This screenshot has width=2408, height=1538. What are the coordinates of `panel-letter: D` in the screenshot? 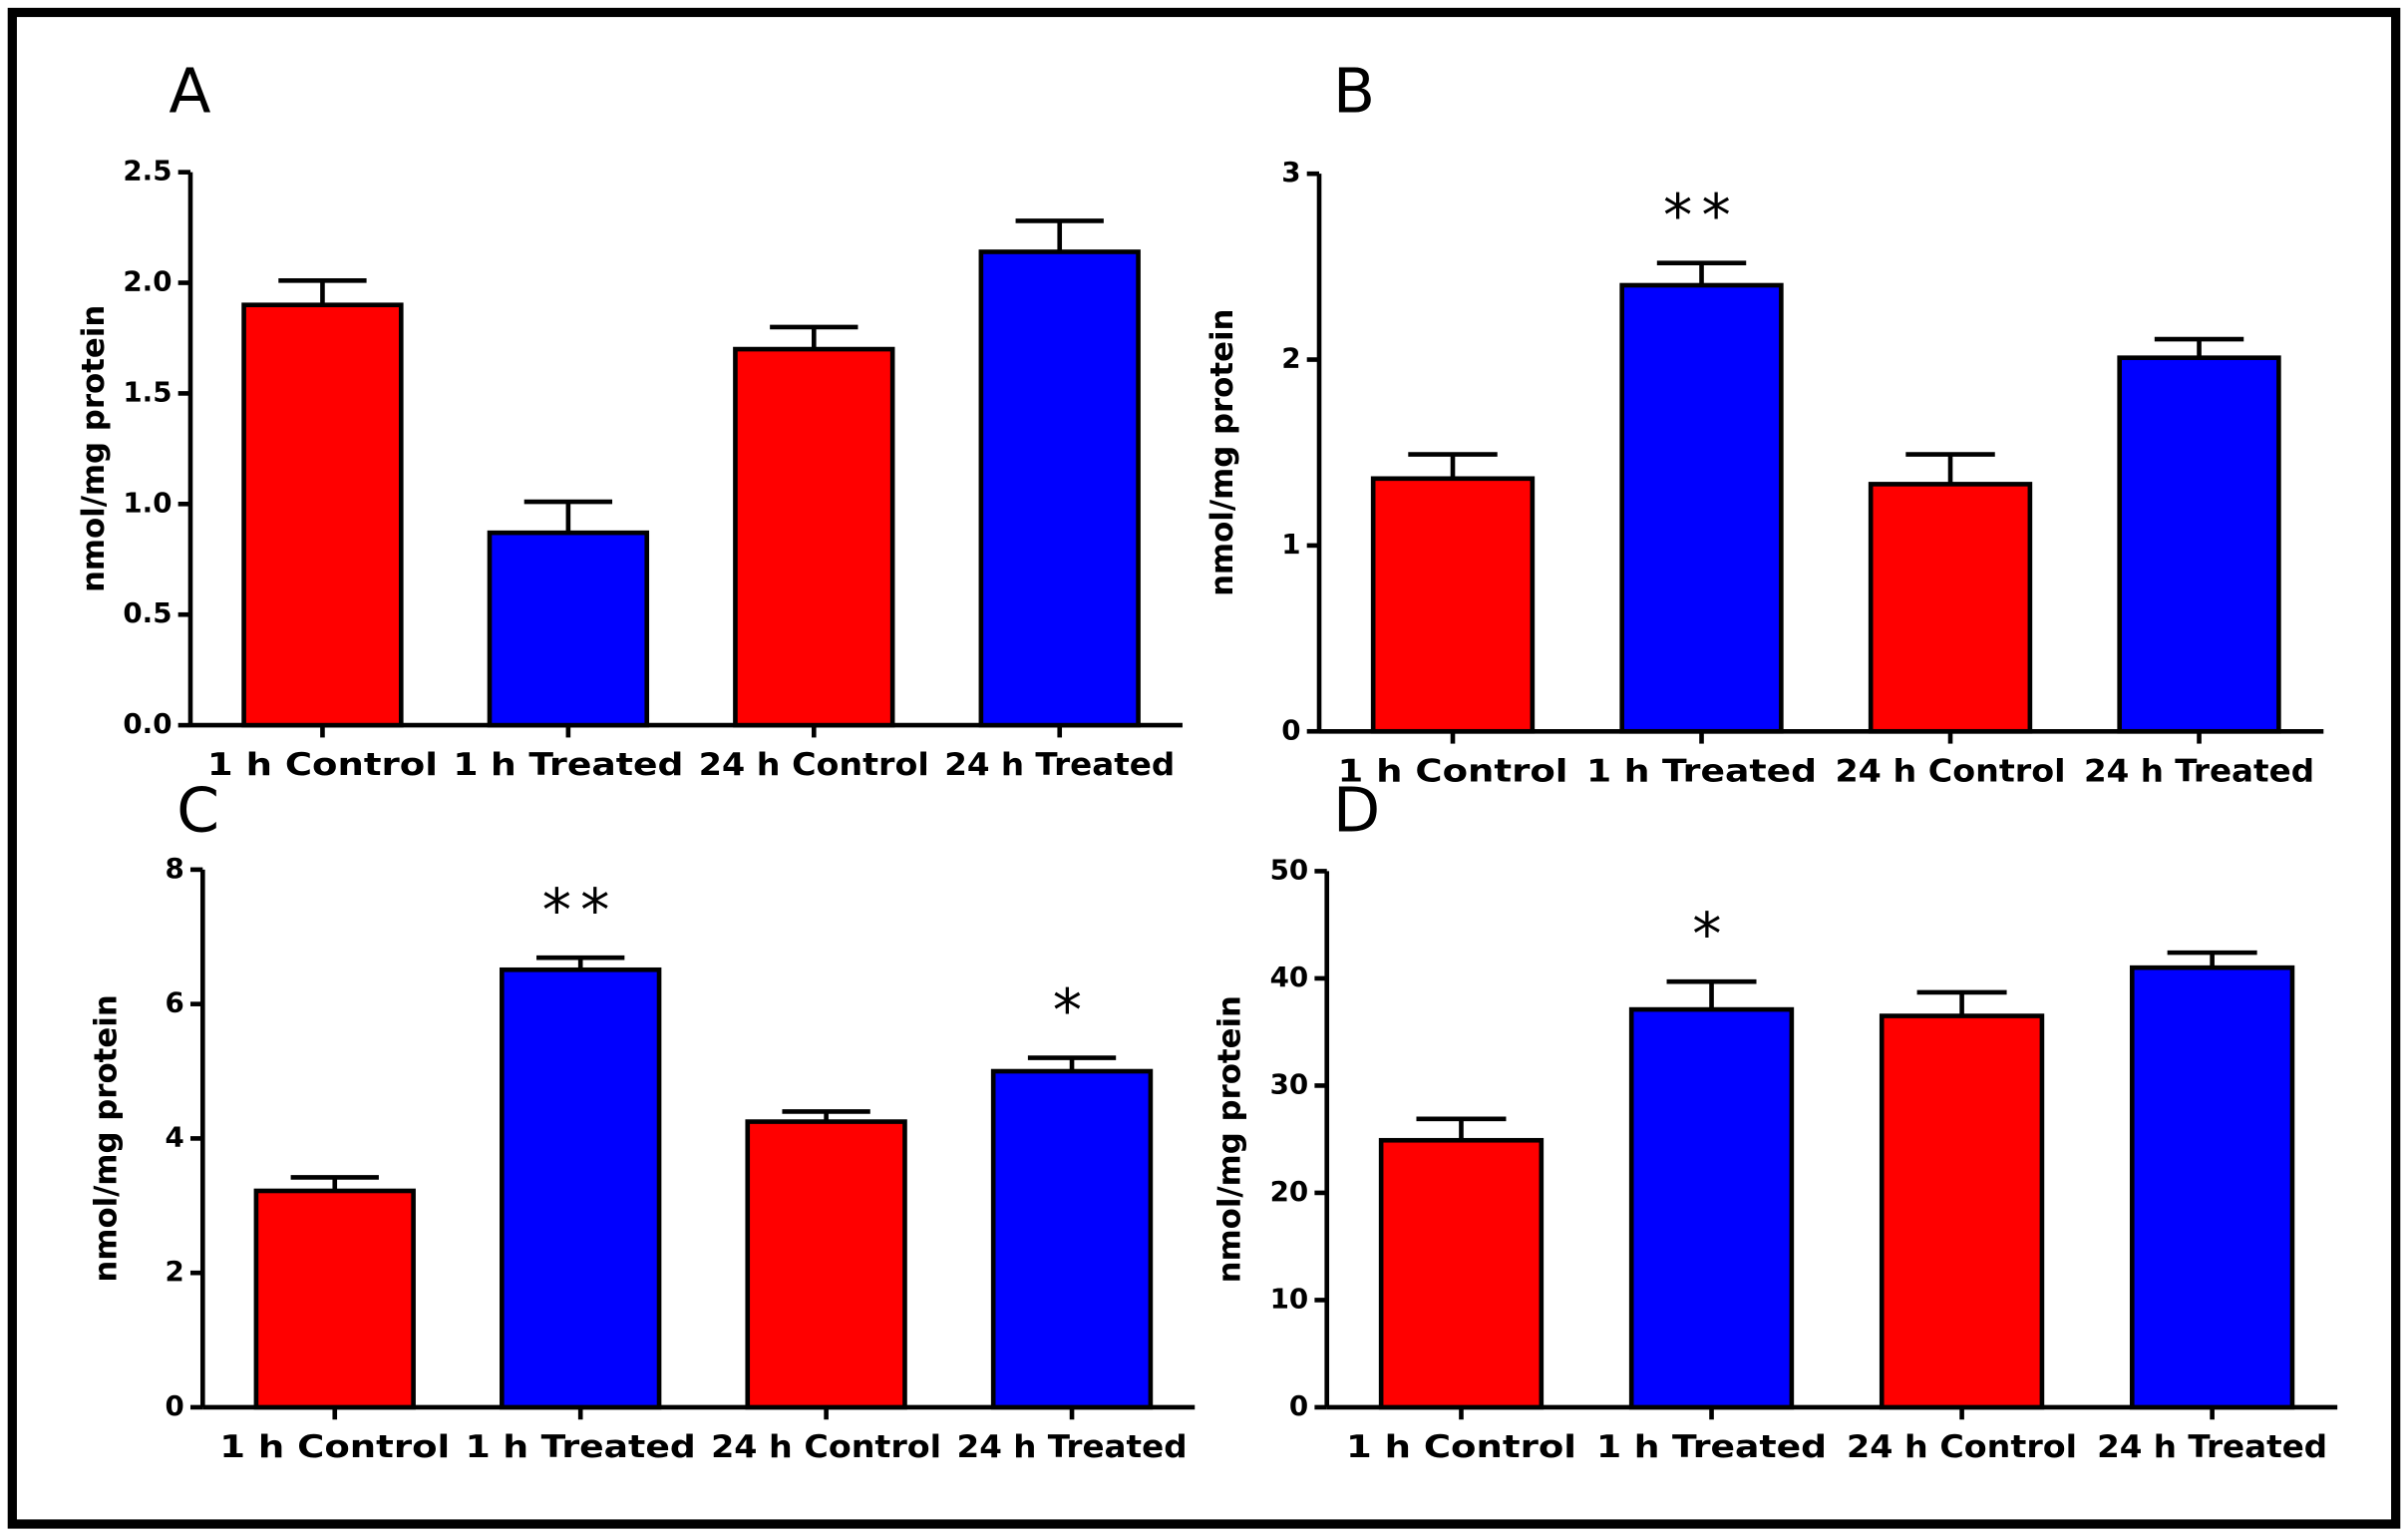 It's located at (1356, 811).